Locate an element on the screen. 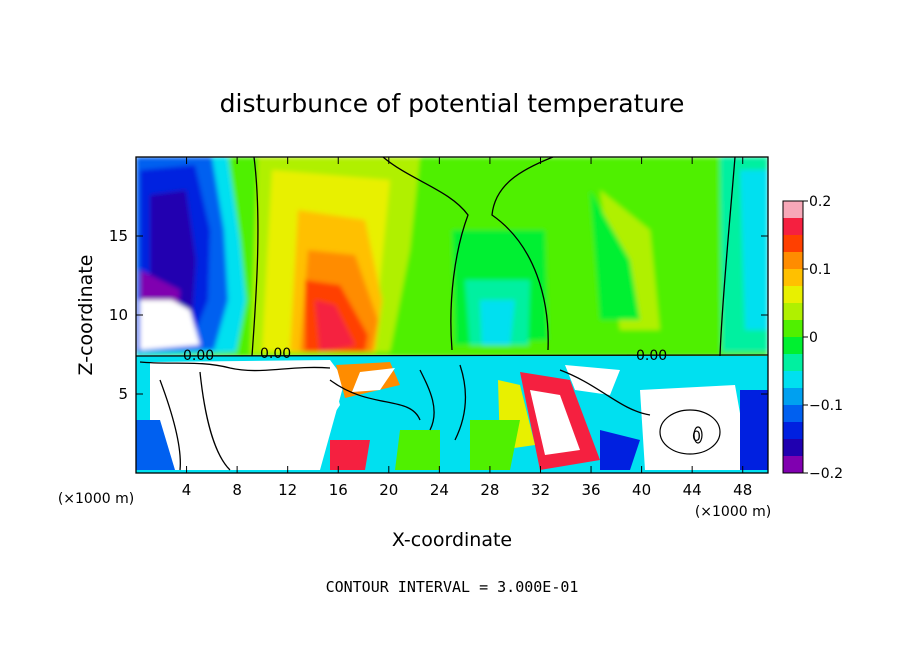  colorbar-tick-label: 0 is located at coordinates (813, 338).